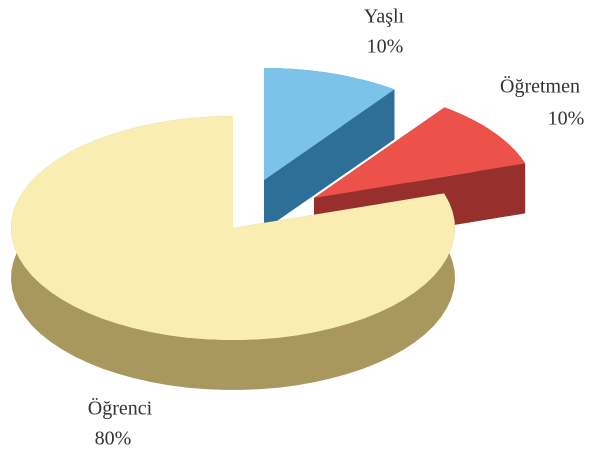  What do you see at coordinates (113, 439) in the screenshot?
I see `value-label: 80%` at bounding box center [113, 439].